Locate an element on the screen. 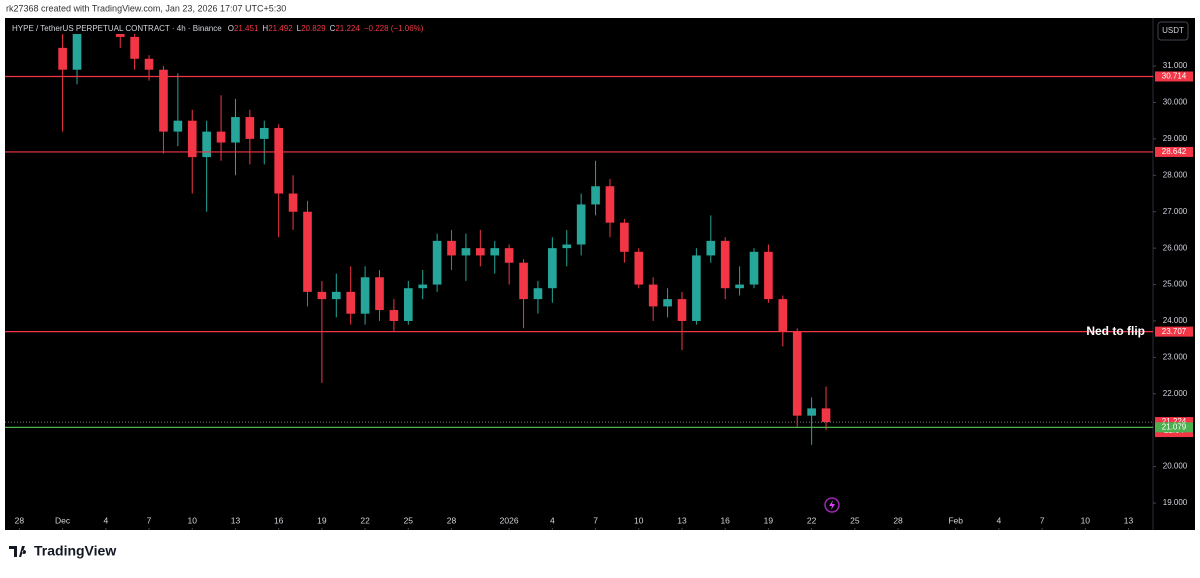 The width and height of the screenshot is (1200, 578). brand: TradingView is located at coordinates (75, 551).